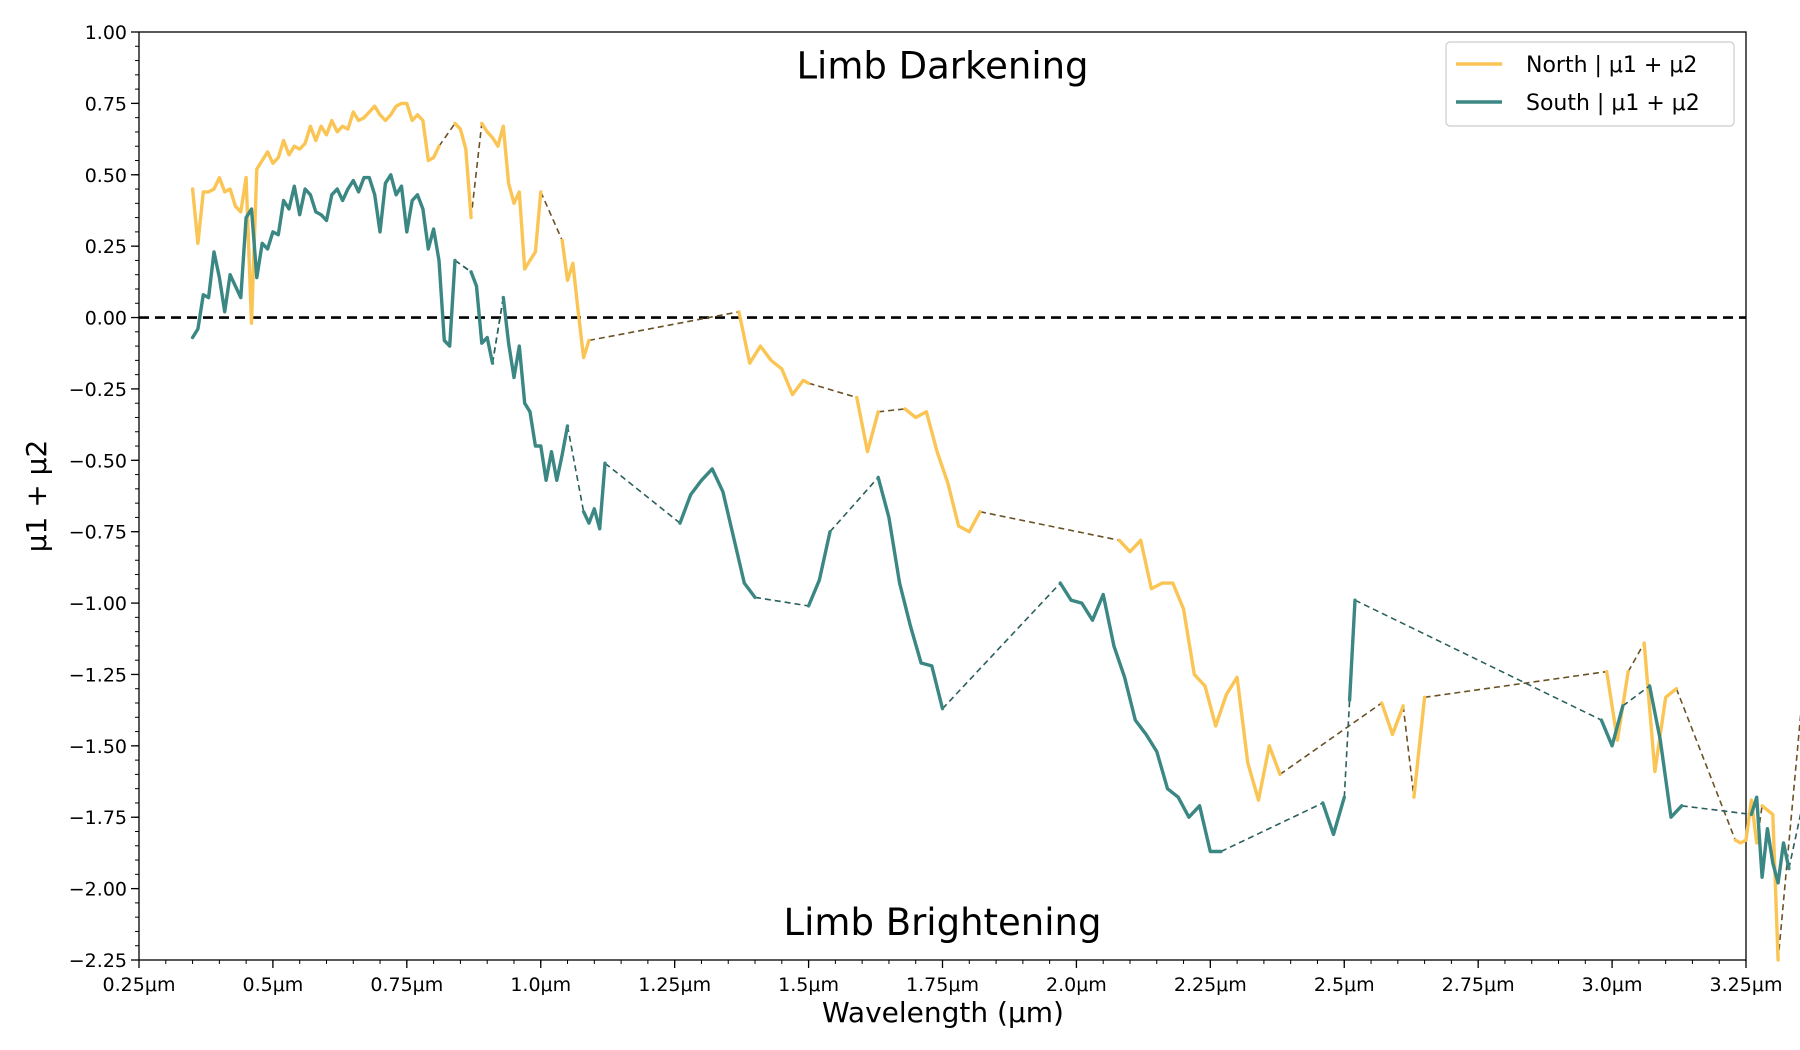  Describe the element at coordinates (1746, 985) in the screenshot. I see `x-tick-label: 3.25μm` at that location.